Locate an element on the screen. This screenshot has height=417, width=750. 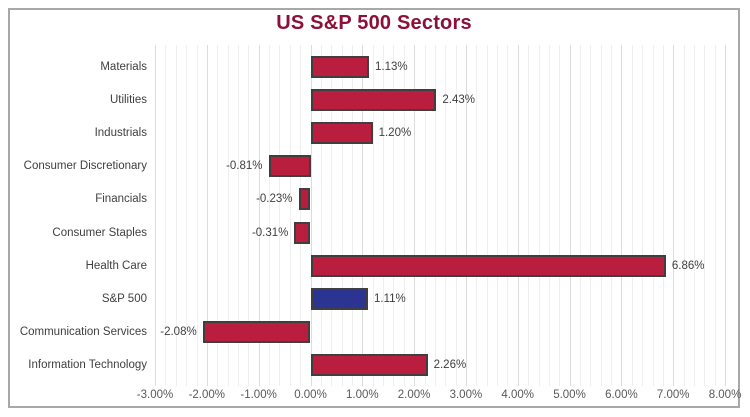
value-label: 1.11% is located at coordinates (390, 299).